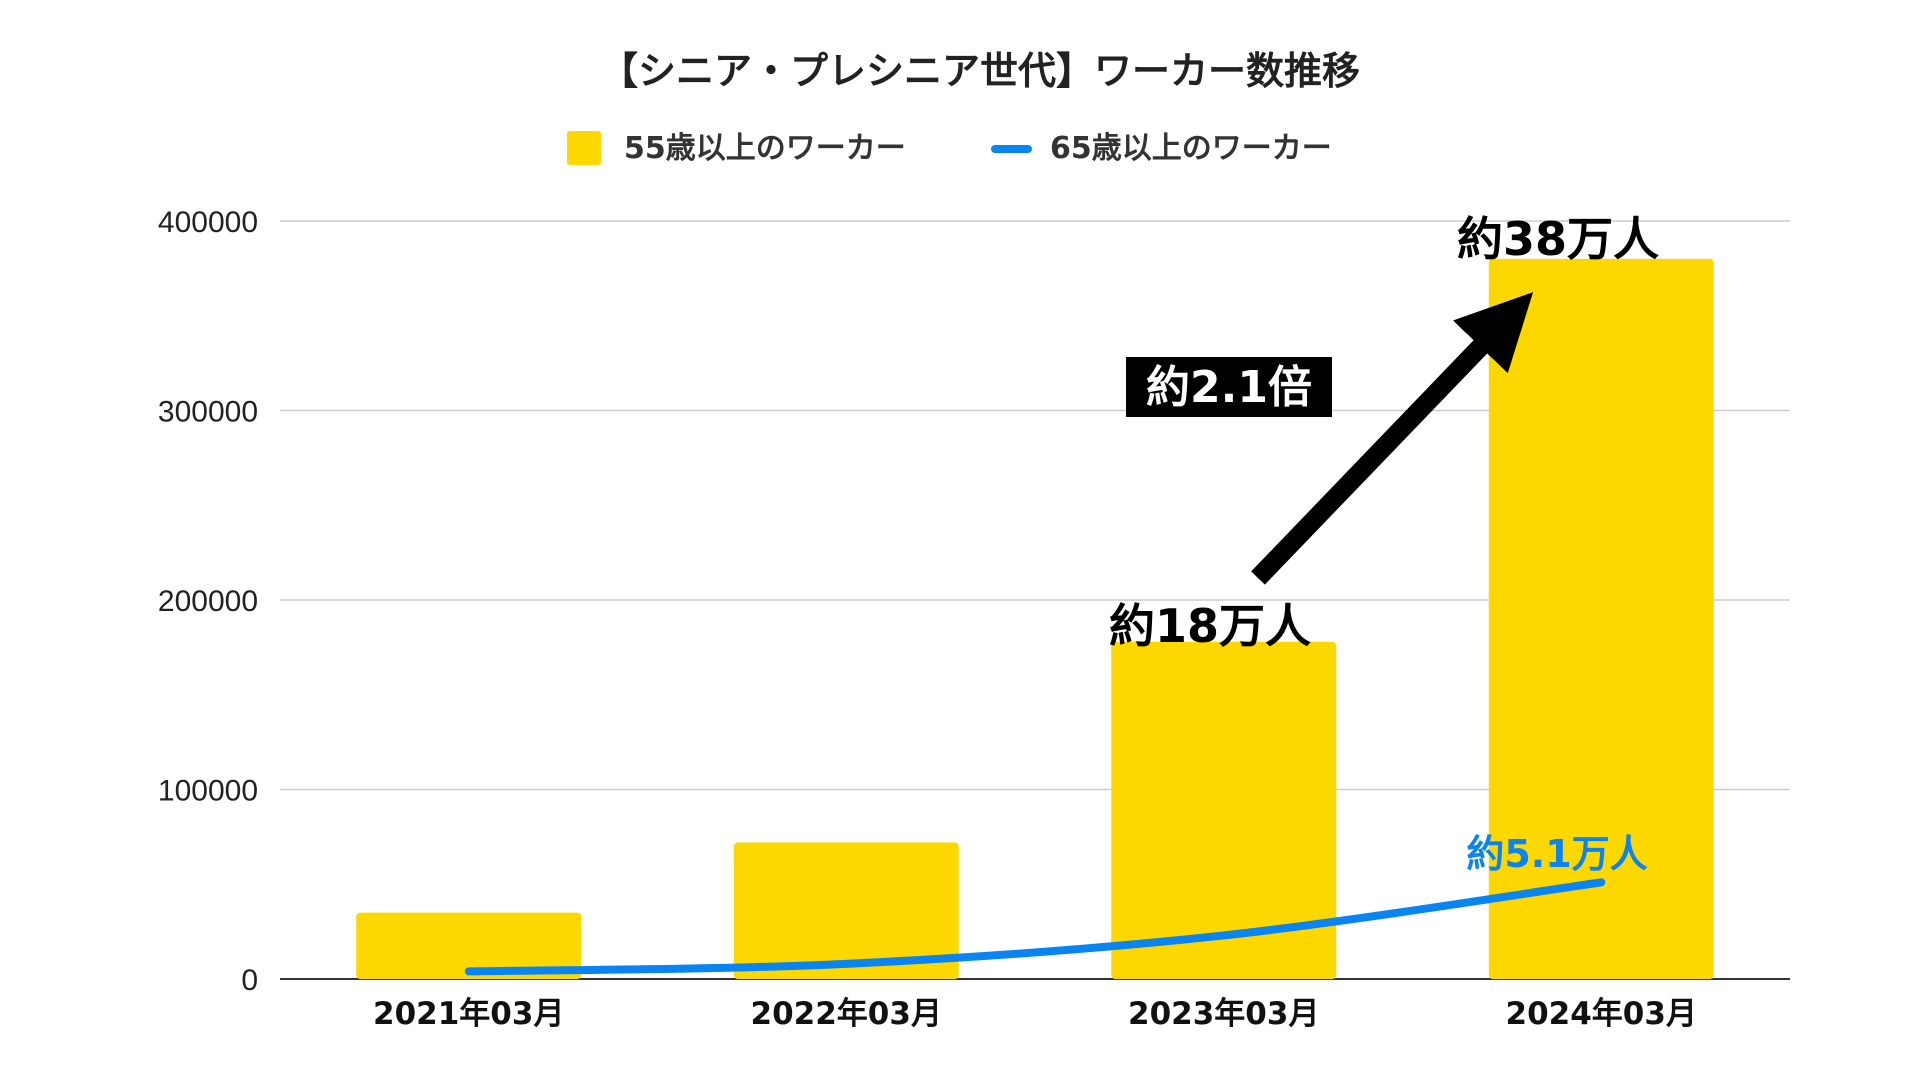  What do you see at coordinates (468, 1014) in the screenshot?
I see `x-tick-label-2021年03月: 2021年03月` at bounding box center [468, 1014].